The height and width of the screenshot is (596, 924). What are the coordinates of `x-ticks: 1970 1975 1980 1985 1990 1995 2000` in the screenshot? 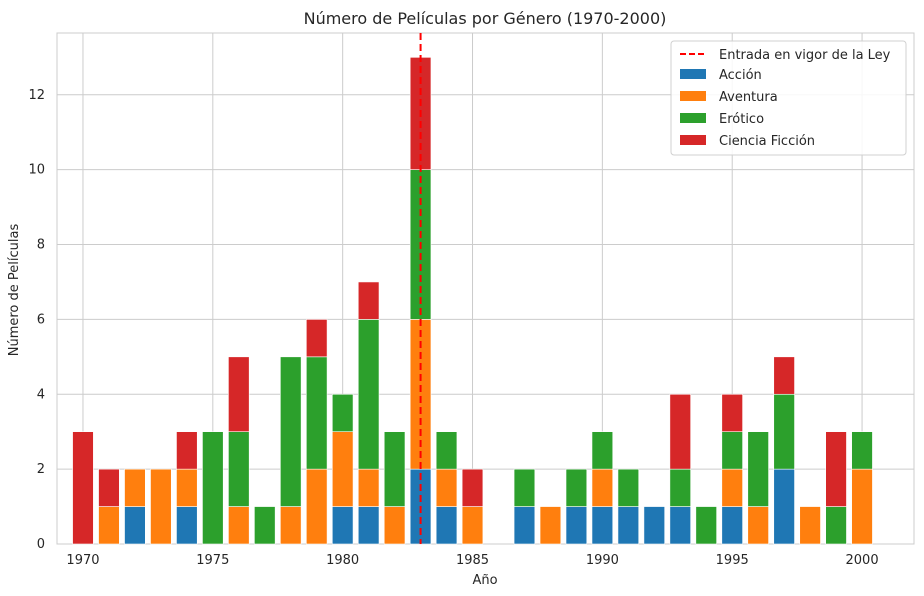 It's located at (472, 560).